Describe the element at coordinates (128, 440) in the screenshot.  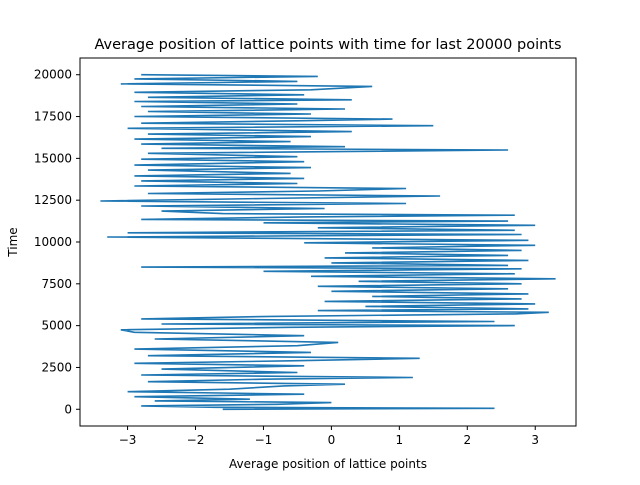
I see `x-tick-label: −3` at that location.